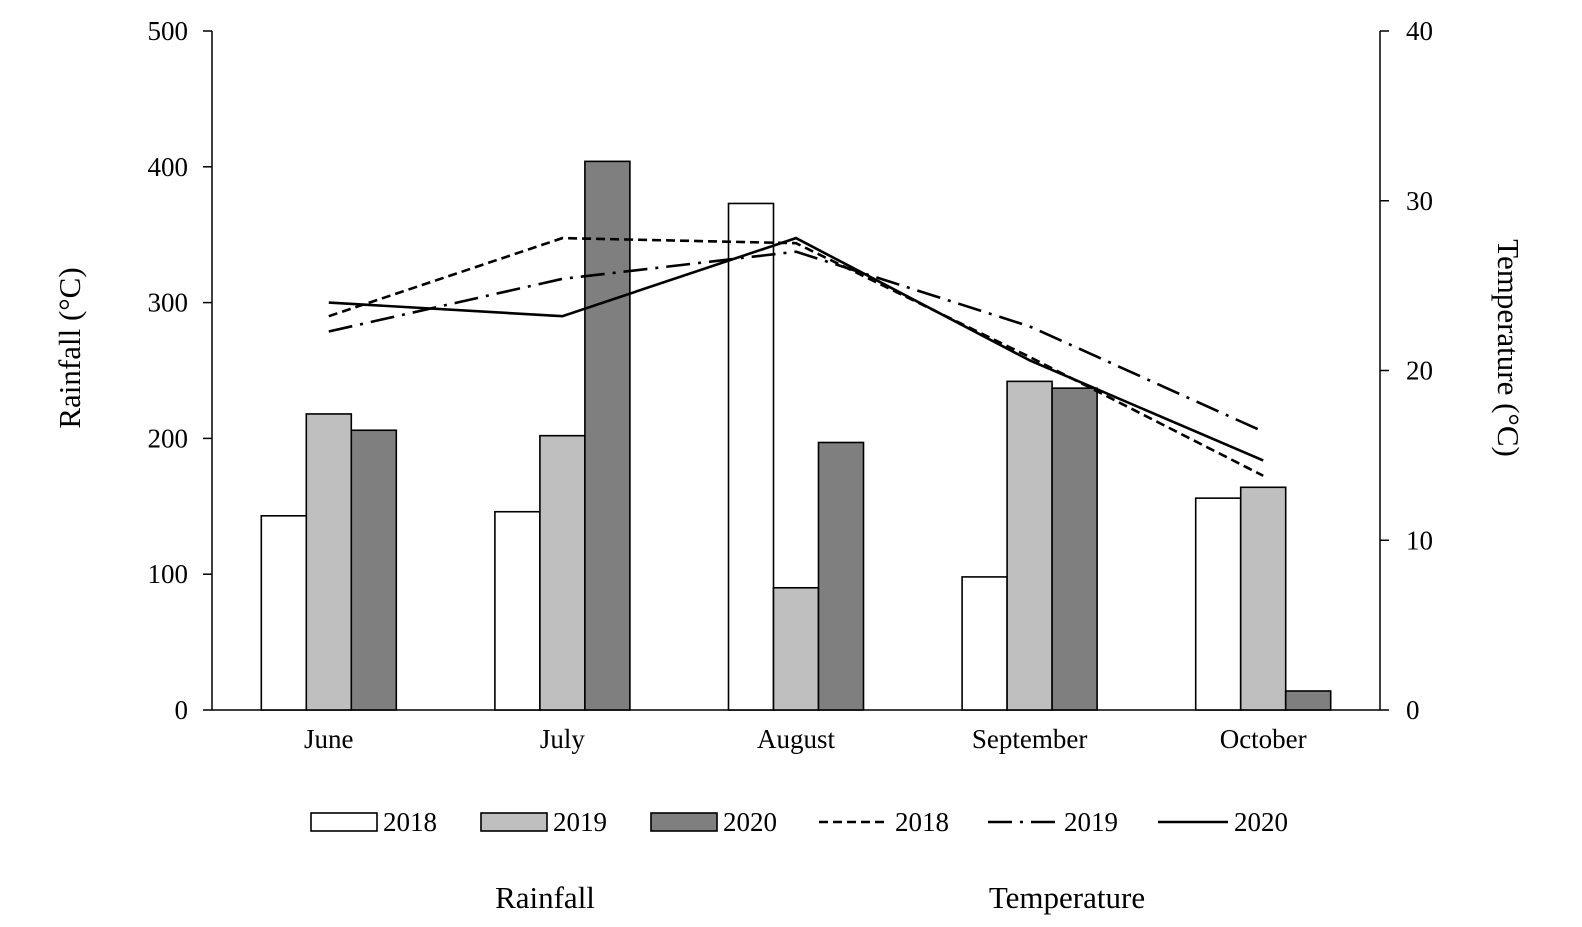  I want to click on legend-swatch-rainfall-2019, so click(514, 822).